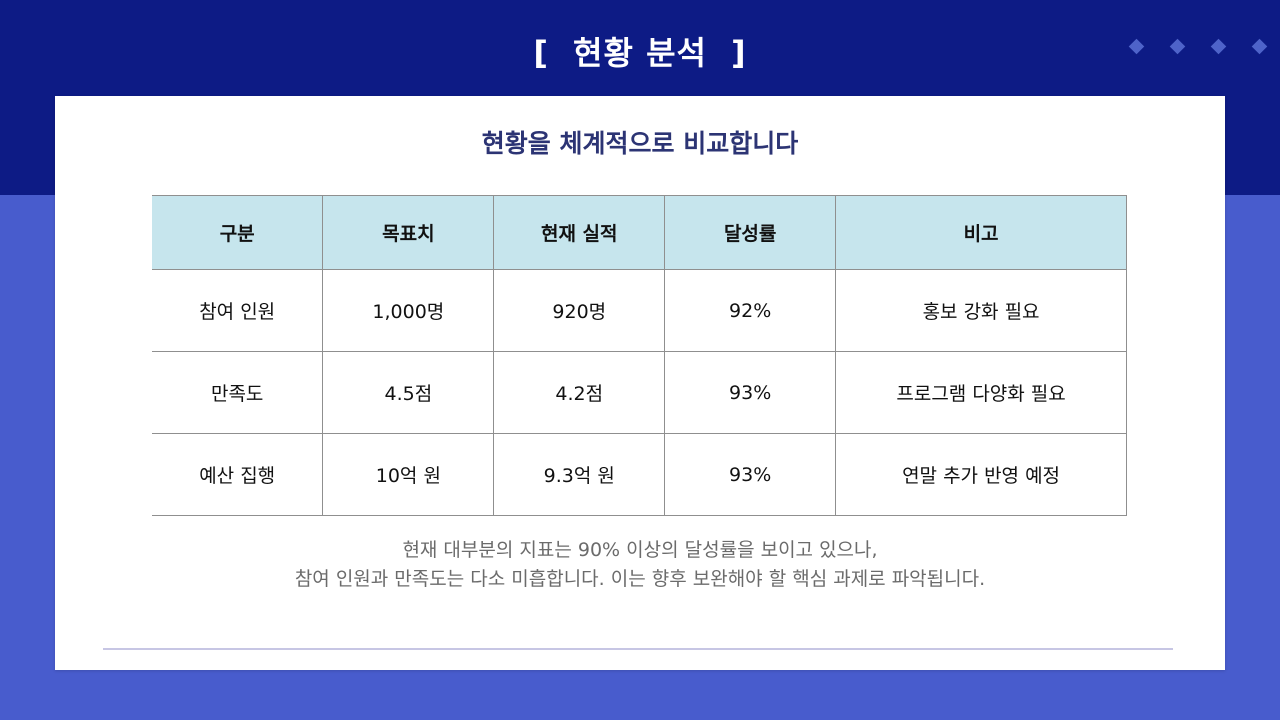  Describe the element at coordinates (408, 310) in the screenshot. I see `cell-target: 1,000명` at that location.